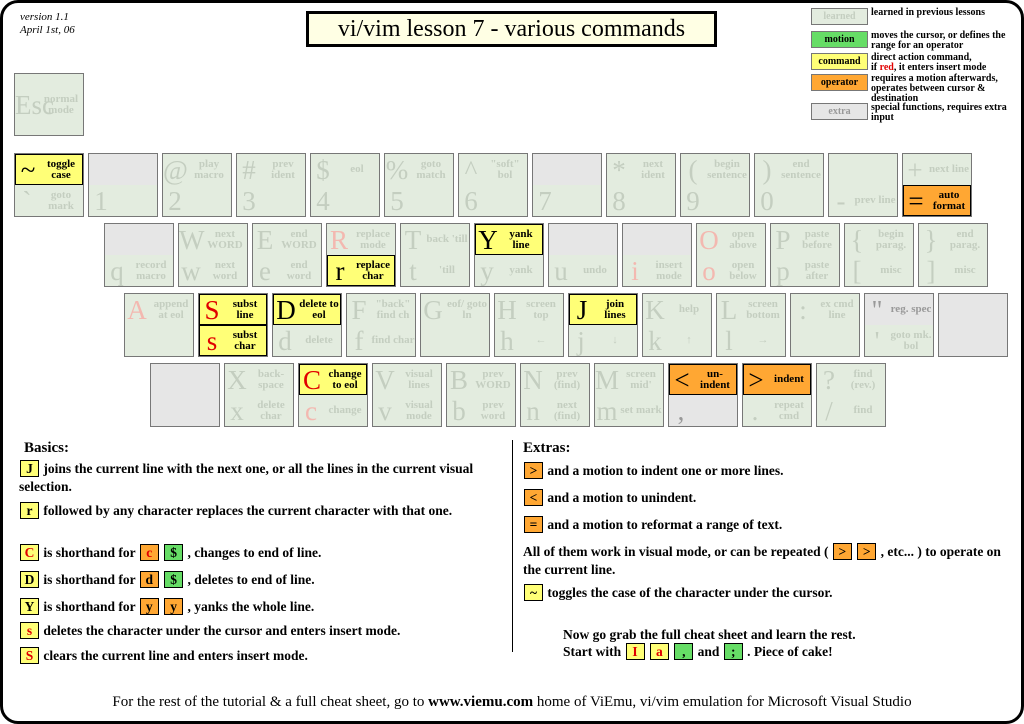 Image resolution: width=1024 pixels, height=724 pixels. I want to click on key-char: Y, so click(488, 239).